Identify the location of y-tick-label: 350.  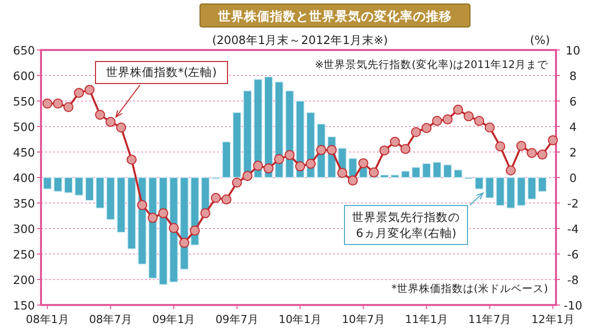
(24, 203).